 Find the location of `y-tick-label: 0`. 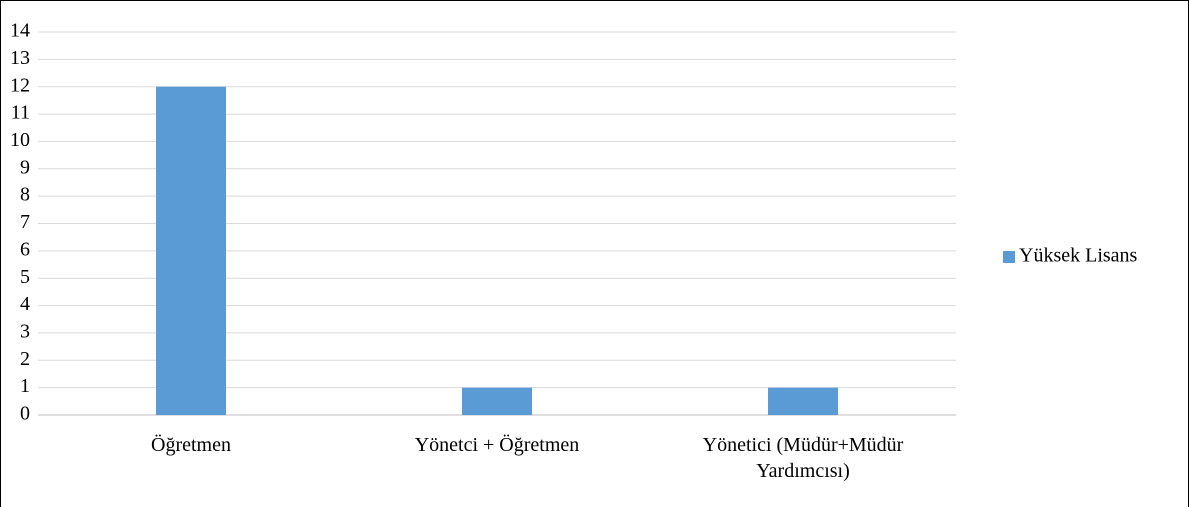

y-tick-label: 0 is located at coordinates (25, 414).